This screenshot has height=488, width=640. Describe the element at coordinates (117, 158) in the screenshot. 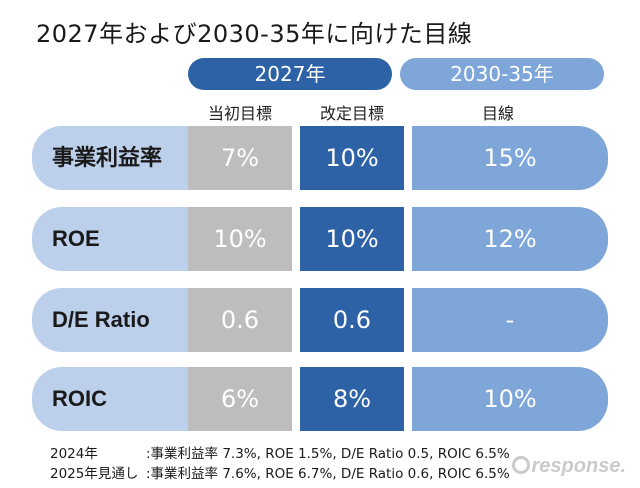

I see `row-label: 事業利益率` at that location.